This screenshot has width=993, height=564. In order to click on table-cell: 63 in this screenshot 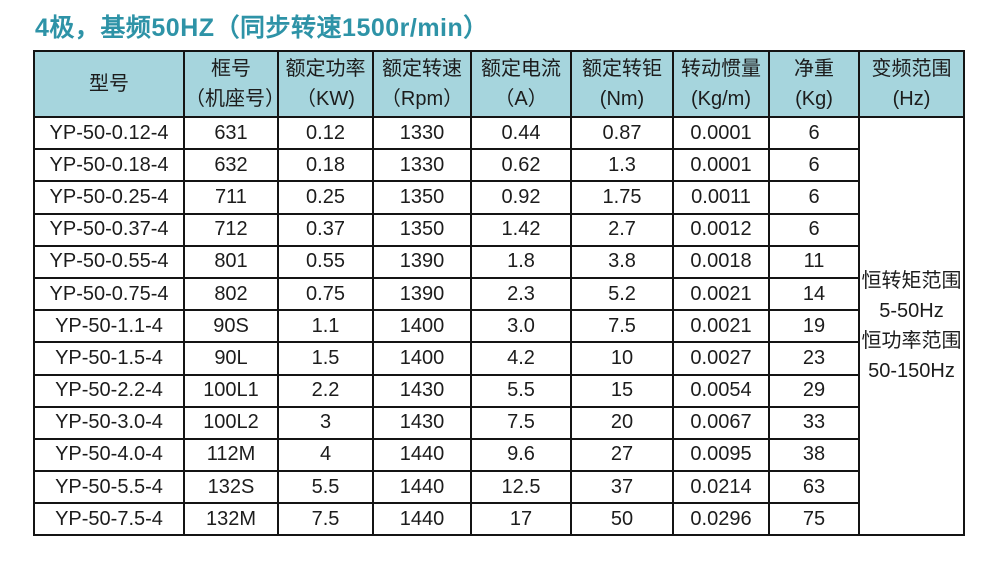, I will do `click(814, 487)`.